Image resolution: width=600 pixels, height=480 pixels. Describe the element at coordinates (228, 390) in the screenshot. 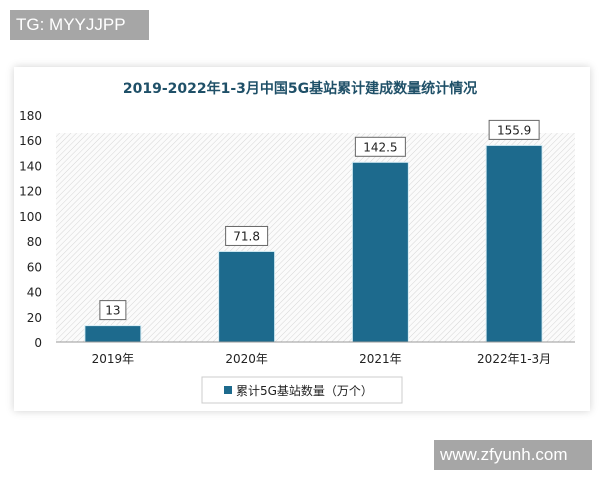

I see `legend-swatch` at that location.